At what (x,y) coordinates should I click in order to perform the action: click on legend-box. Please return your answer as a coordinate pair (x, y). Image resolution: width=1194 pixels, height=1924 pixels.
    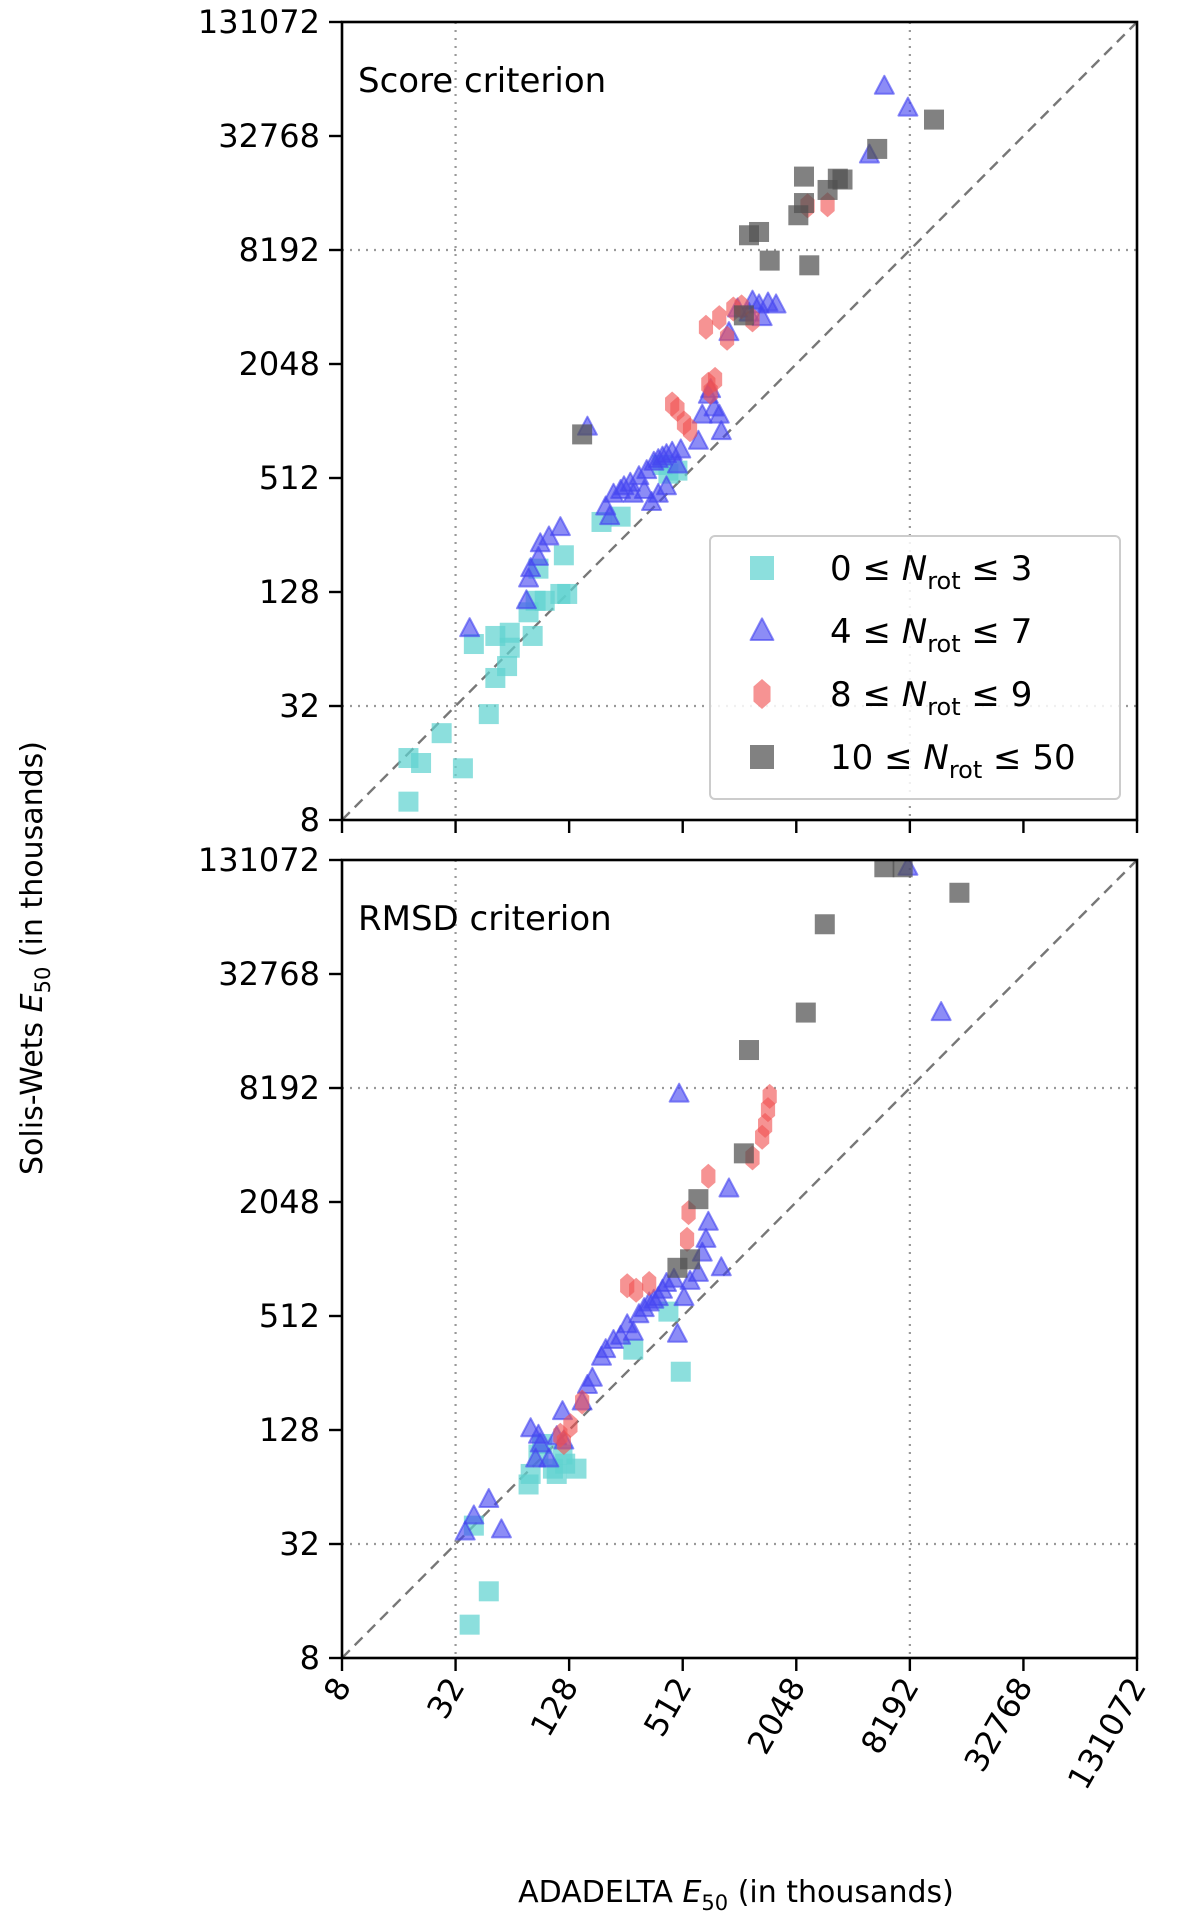
    Looking at the image, I should click on (915, 667).